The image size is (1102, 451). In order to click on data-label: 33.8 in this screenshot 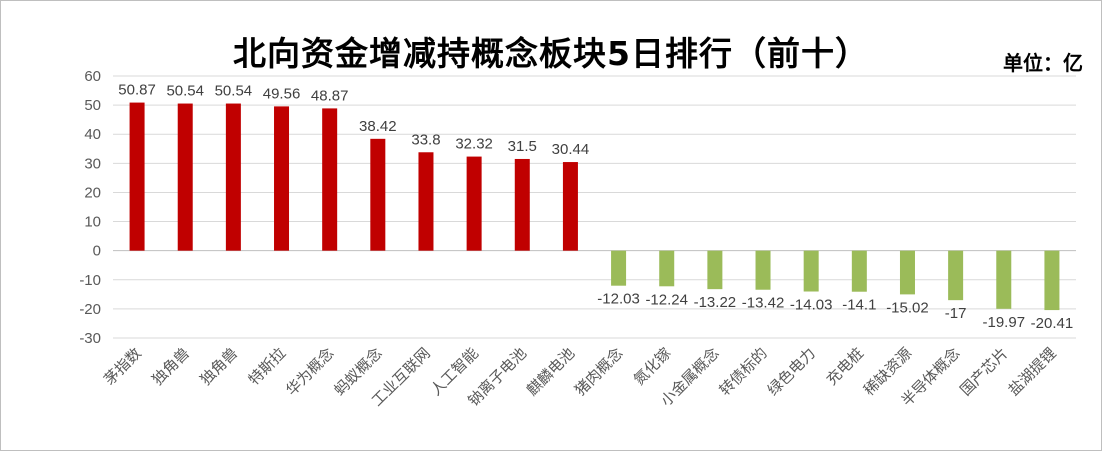, I will do `click(425, 139)`.